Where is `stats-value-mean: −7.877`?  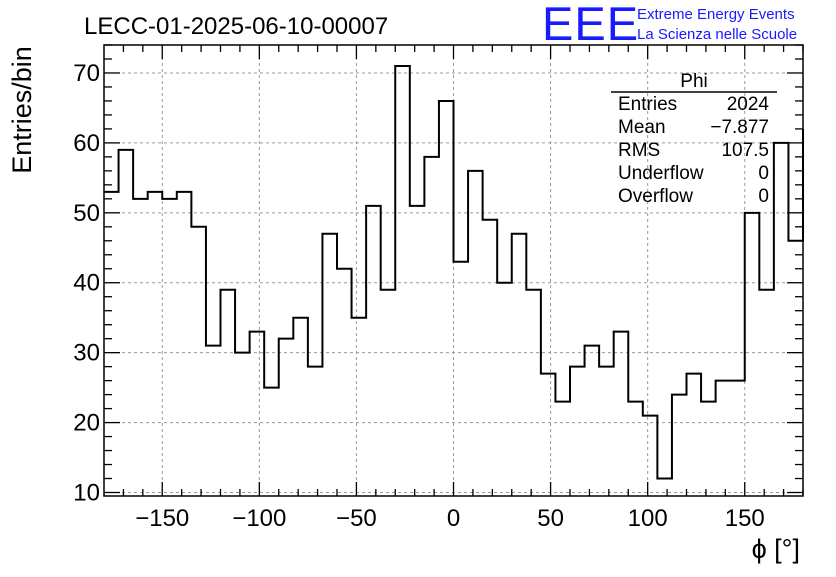
stats-value-mean: −7.877 is located at coordinates (739, 127).